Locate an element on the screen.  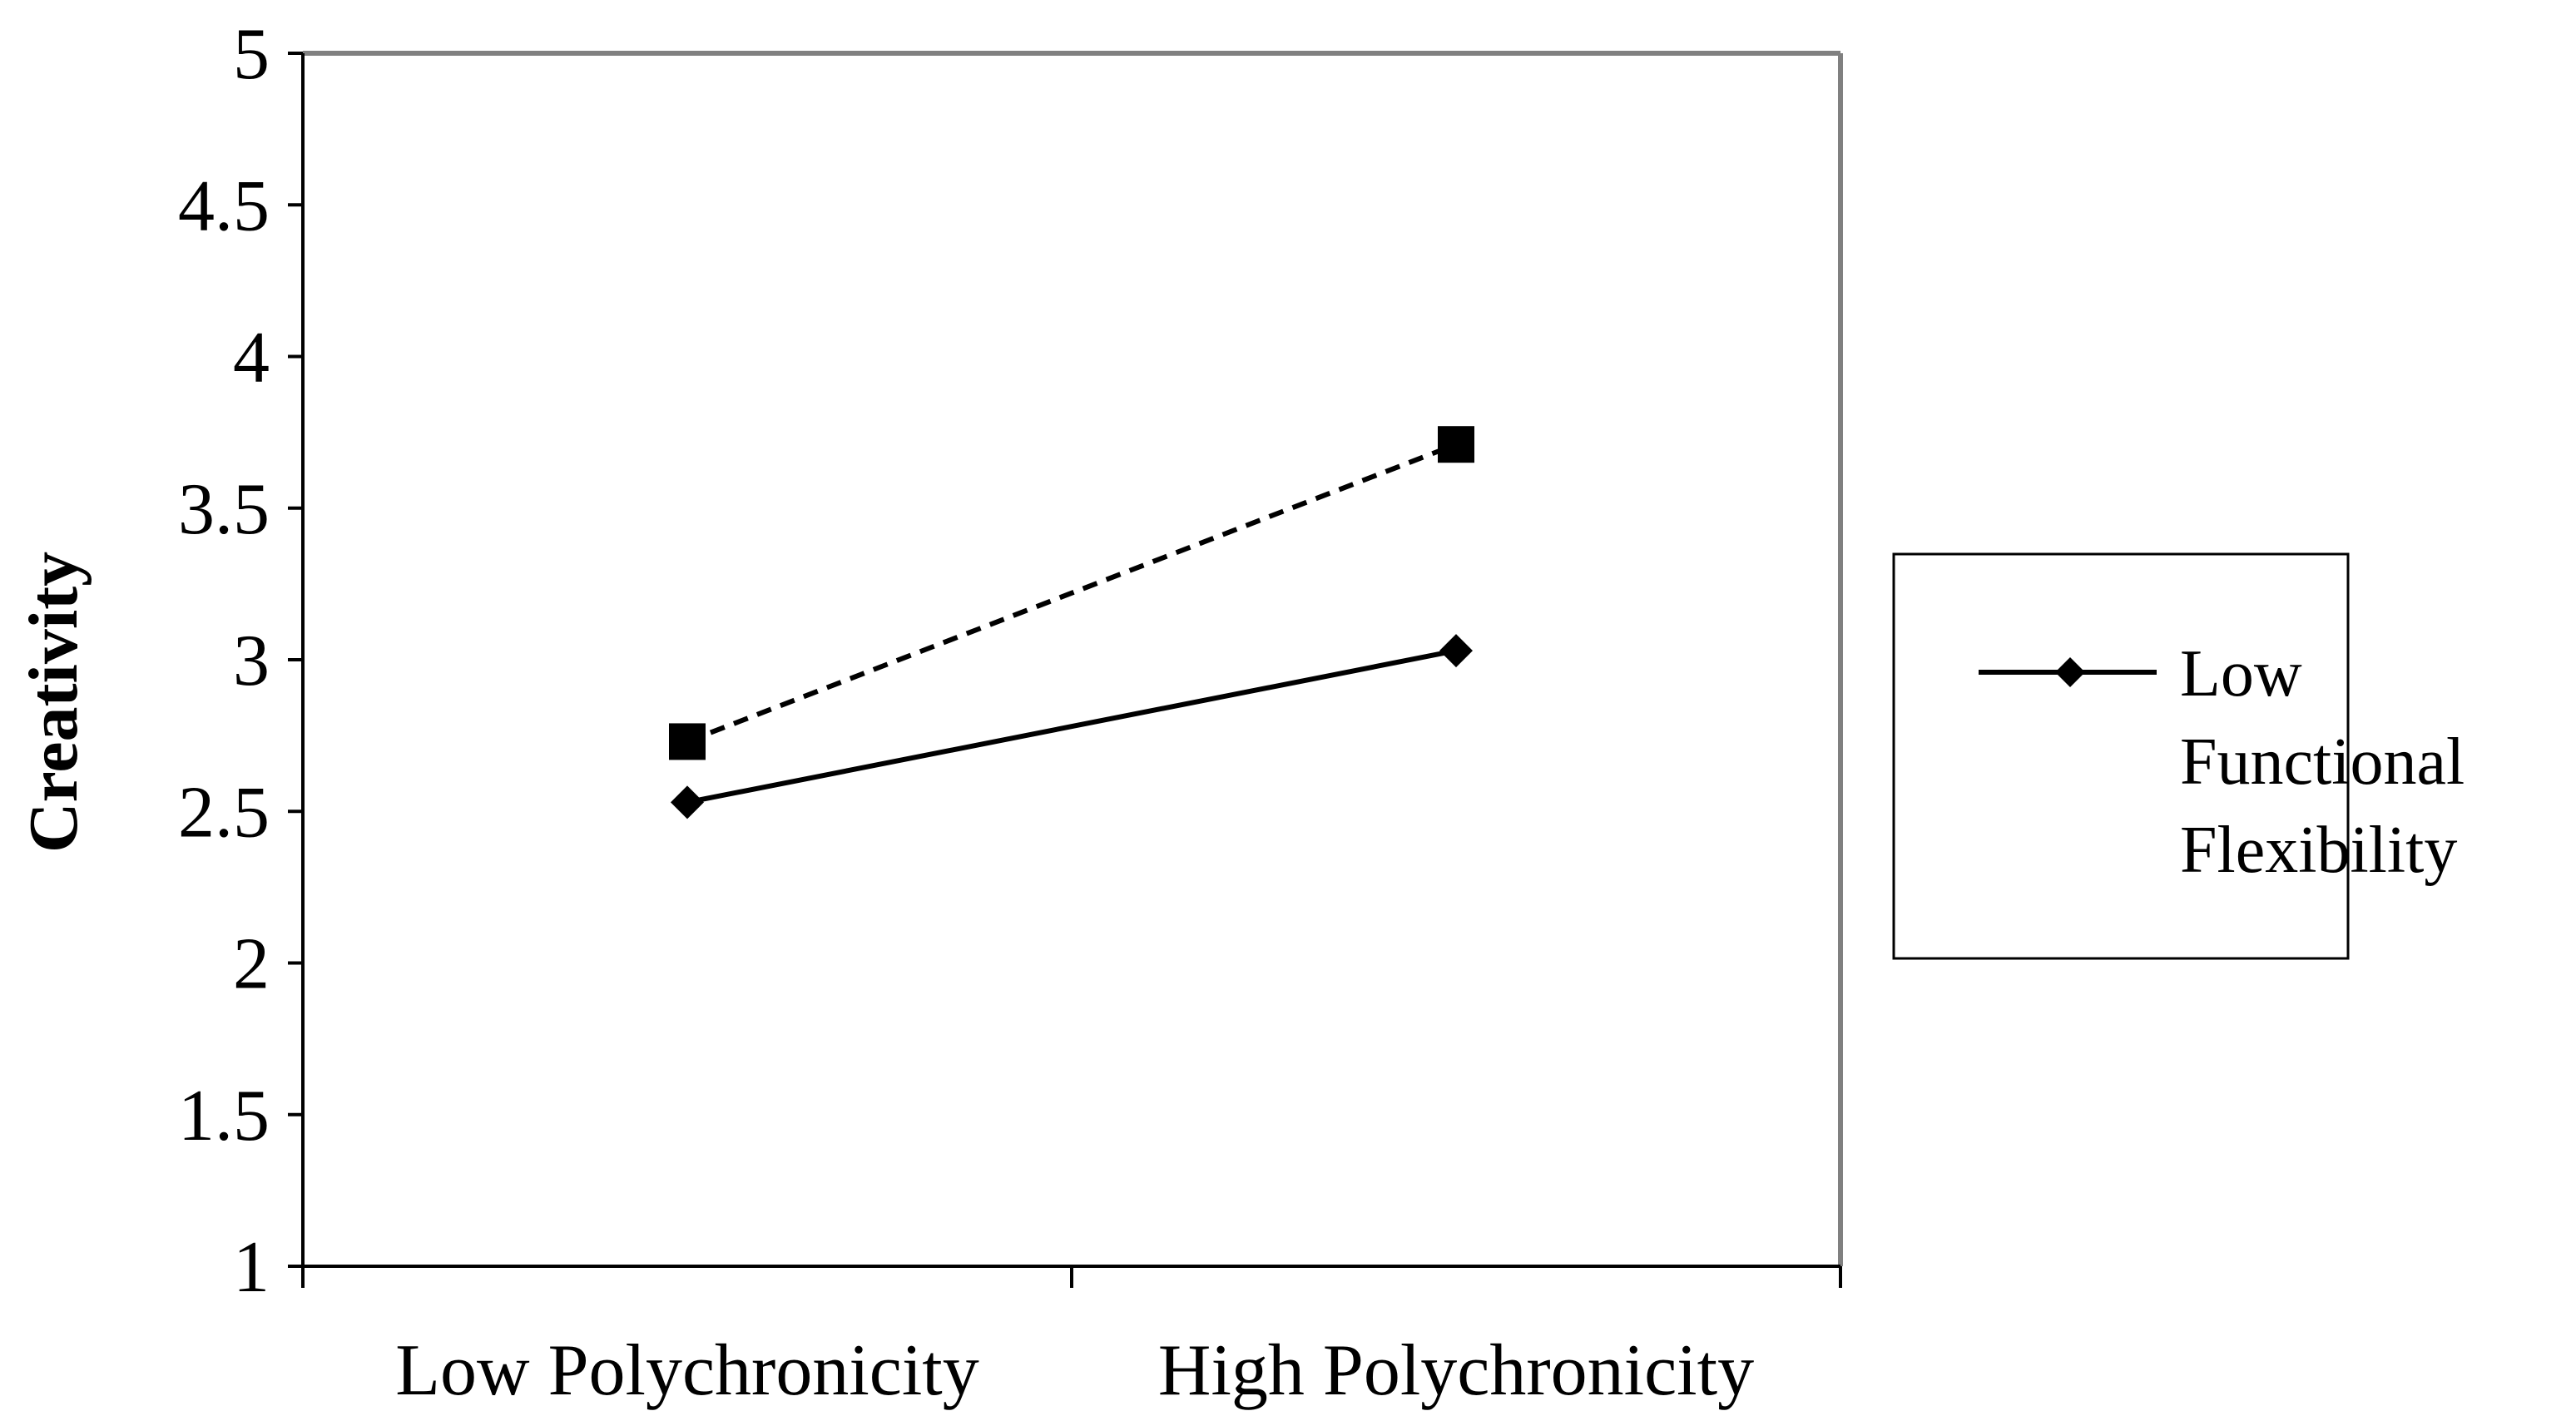
y-axis-title: Creativity is located at coordinates (53, 702).